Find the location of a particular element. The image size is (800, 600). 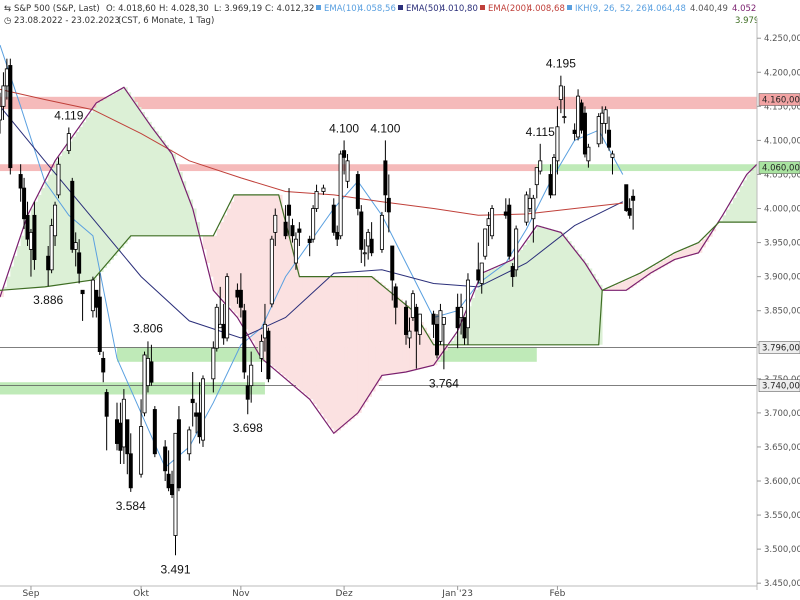

price-annotation: 4.100 is located at coordinates (385, 128).